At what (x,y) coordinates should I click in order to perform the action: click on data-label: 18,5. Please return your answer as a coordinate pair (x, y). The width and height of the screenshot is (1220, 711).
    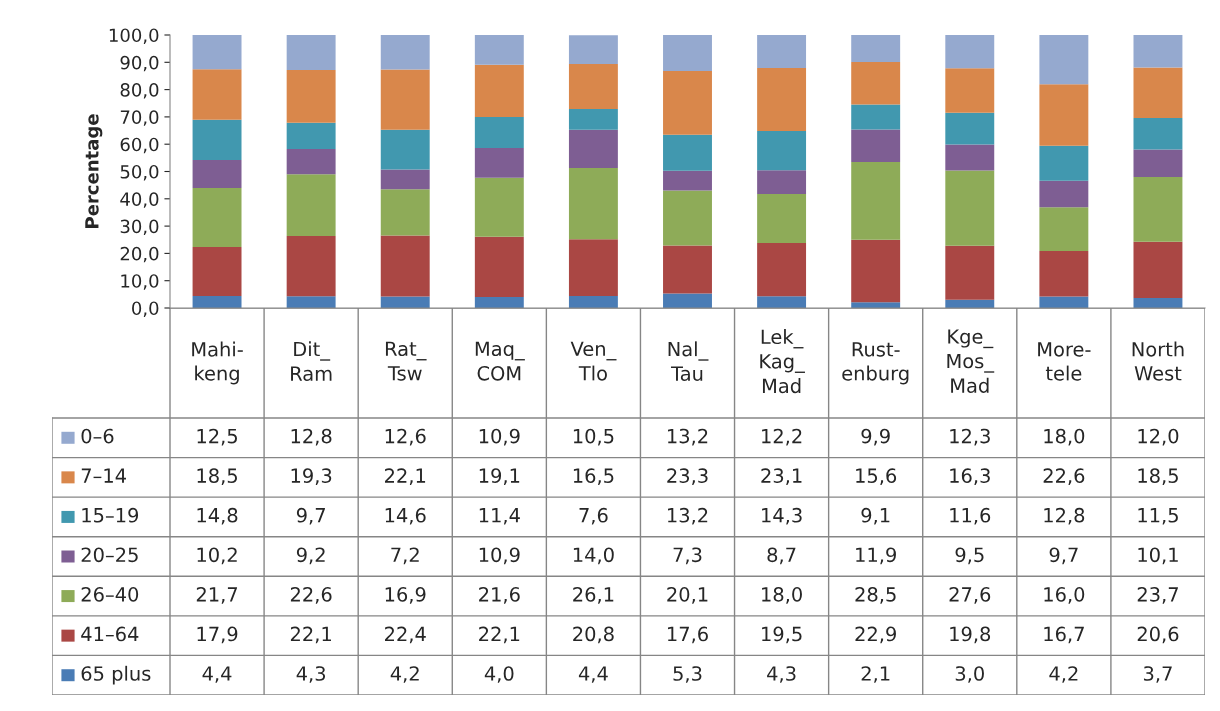
    Looking at the image, I should click on (1158, 476).